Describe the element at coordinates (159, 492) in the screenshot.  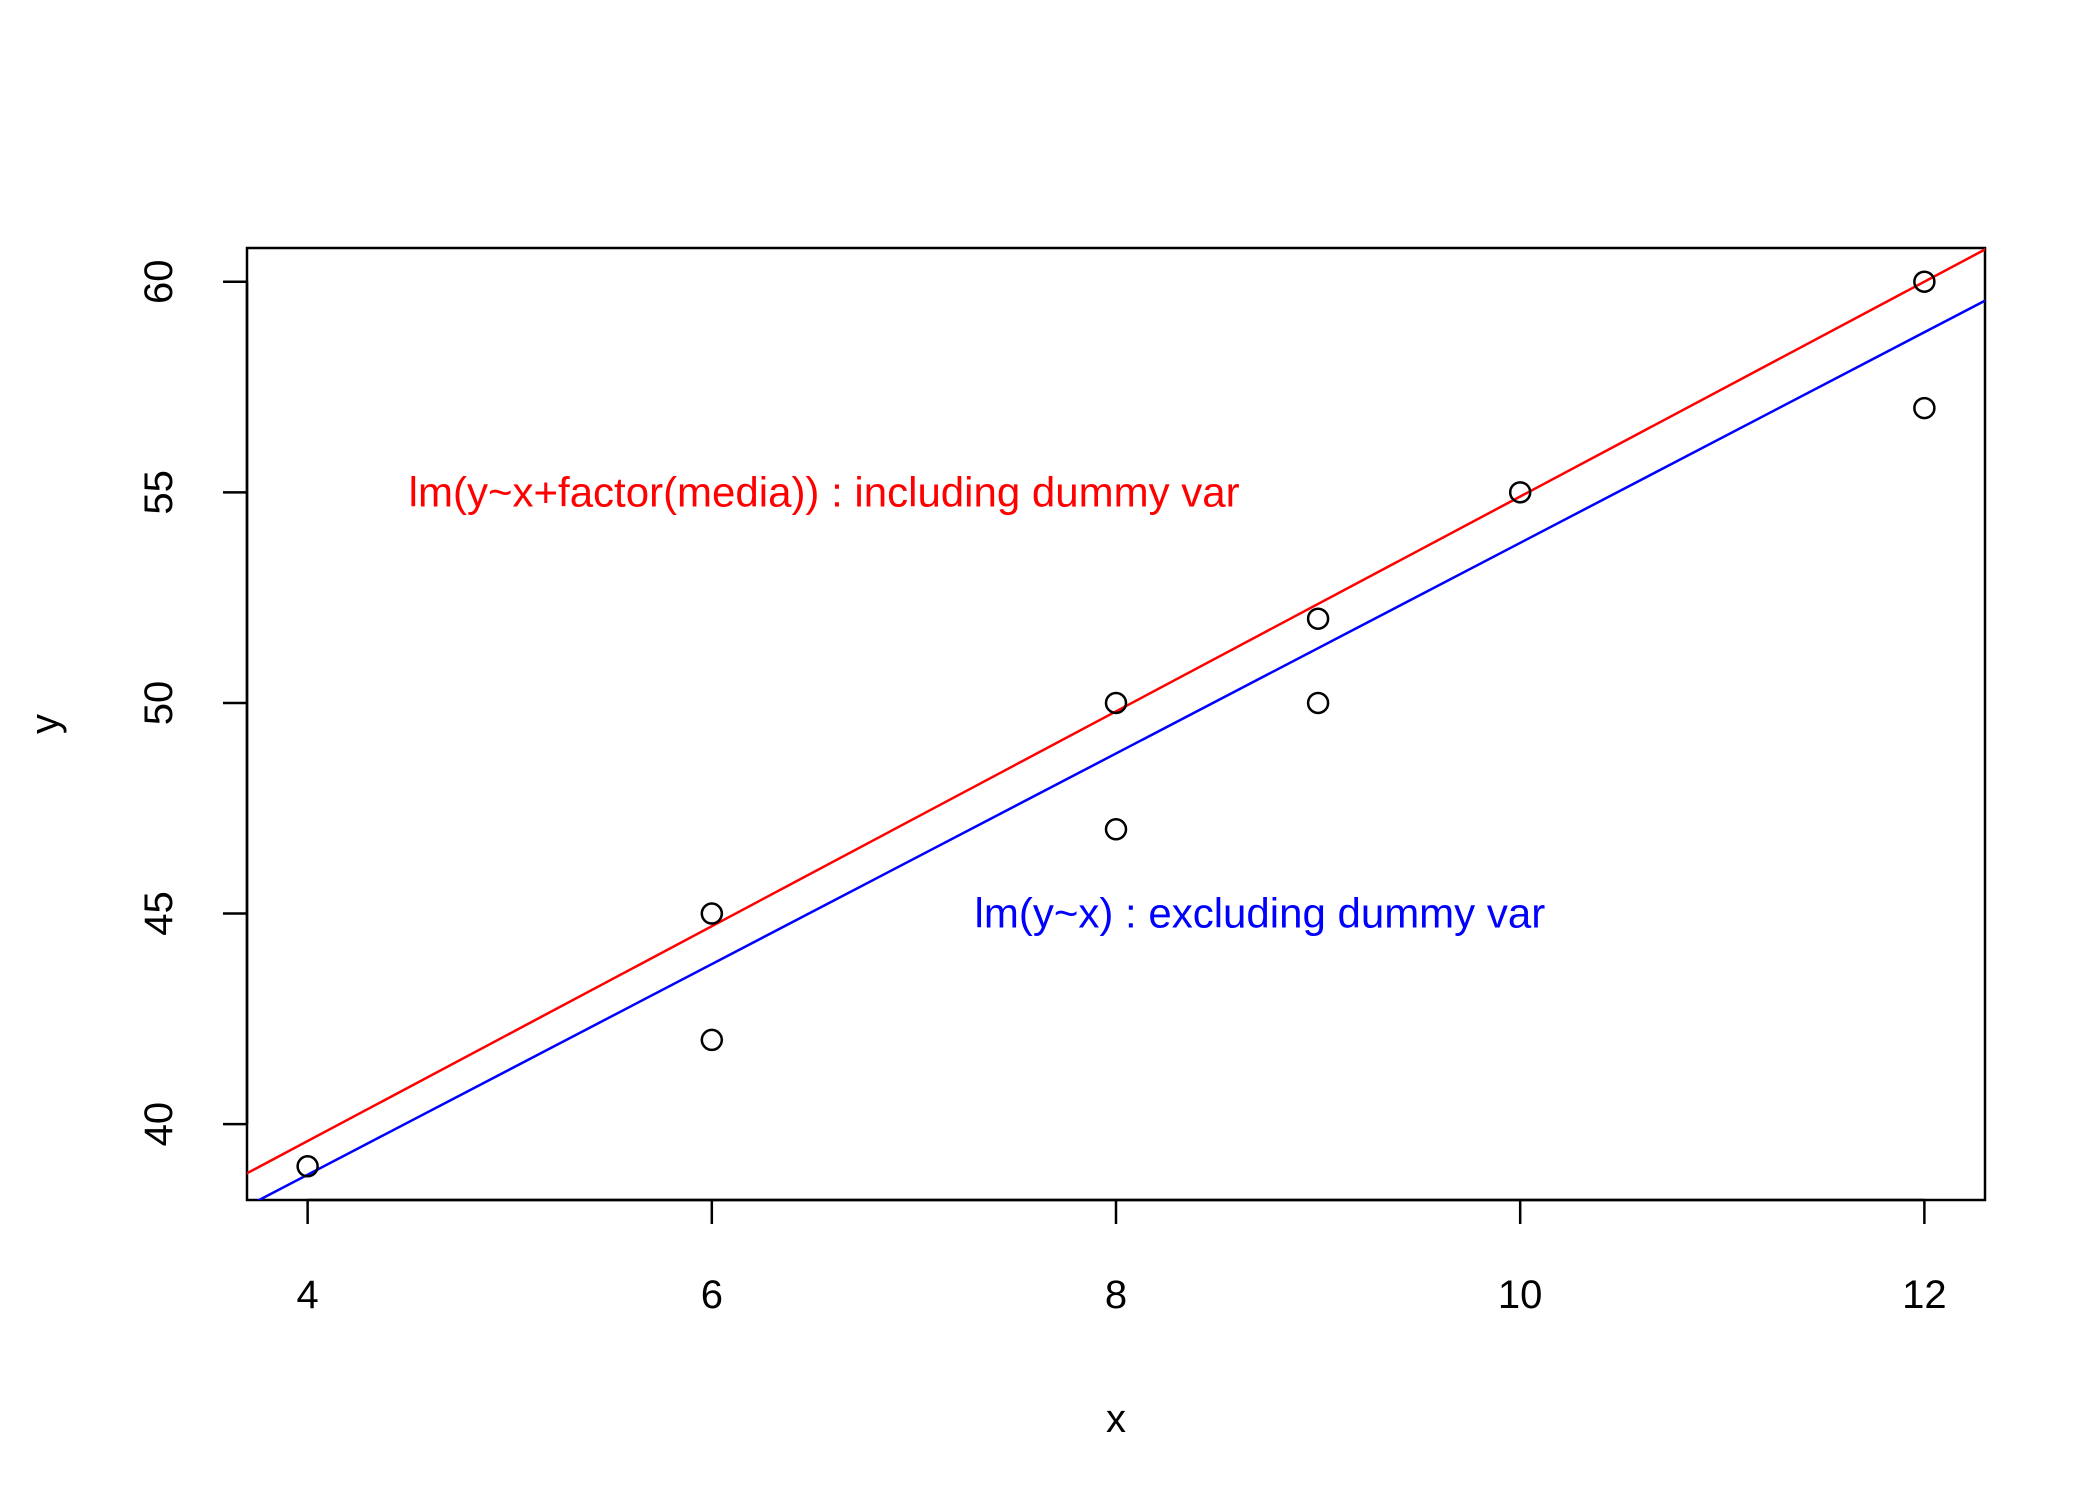
I see `y-tick-label: 55` at that location.